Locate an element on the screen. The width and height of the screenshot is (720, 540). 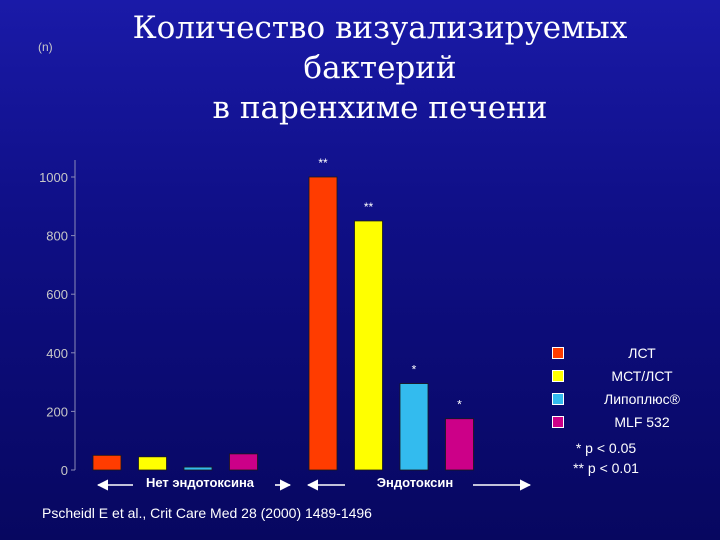
legend-item: МСТ/ЛСТ is located at coordinates (632, 376).